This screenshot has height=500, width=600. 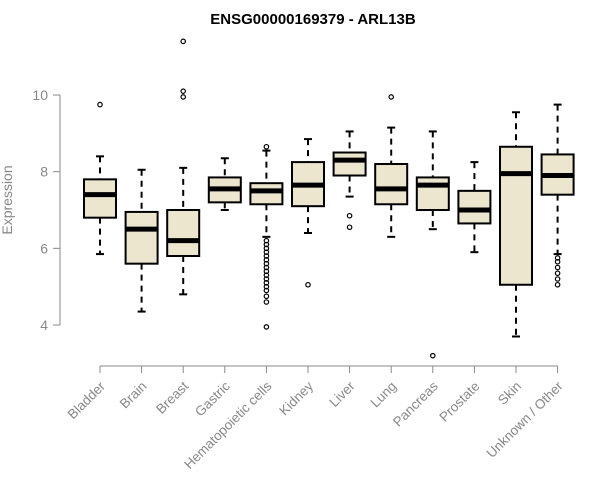 I want to click on x-tick-label: Skin, so click(x=509, y=393).